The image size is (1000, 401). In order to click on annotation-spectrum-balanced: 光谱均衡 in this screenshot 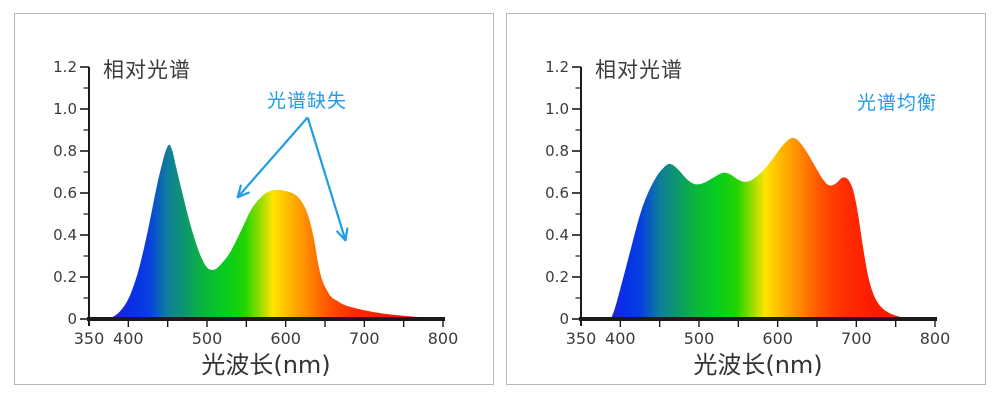, I will do `click(897, 103)`.